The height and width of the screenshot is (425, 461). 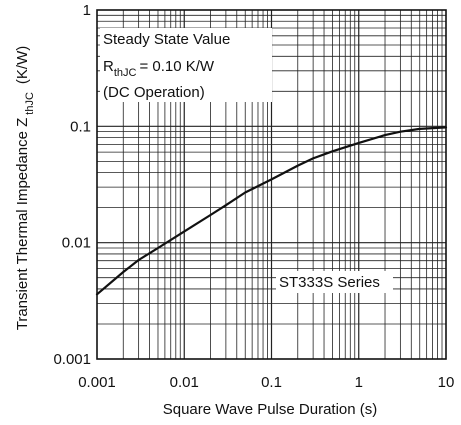 I want to click on y-tick-label: 0.1, so click(x=80, y=126).